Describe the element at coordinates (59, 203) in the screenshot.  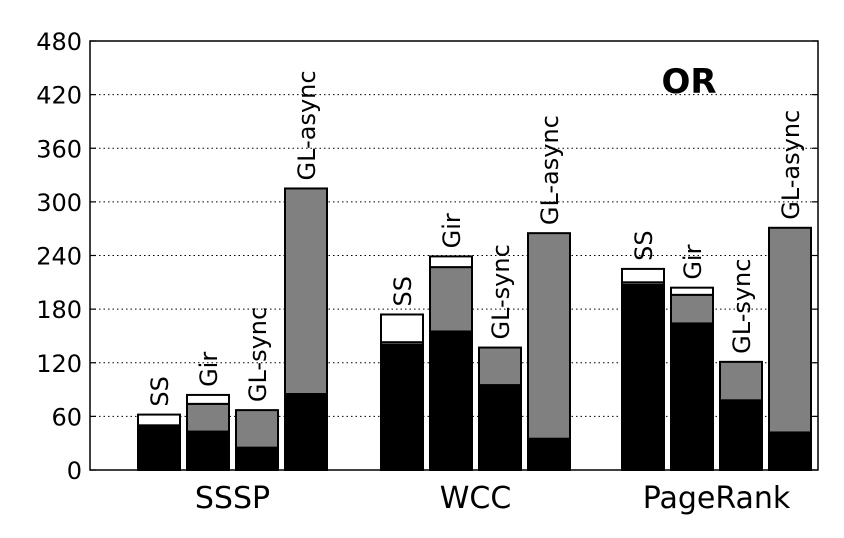
I see `y-tick-label: 300` at that location.